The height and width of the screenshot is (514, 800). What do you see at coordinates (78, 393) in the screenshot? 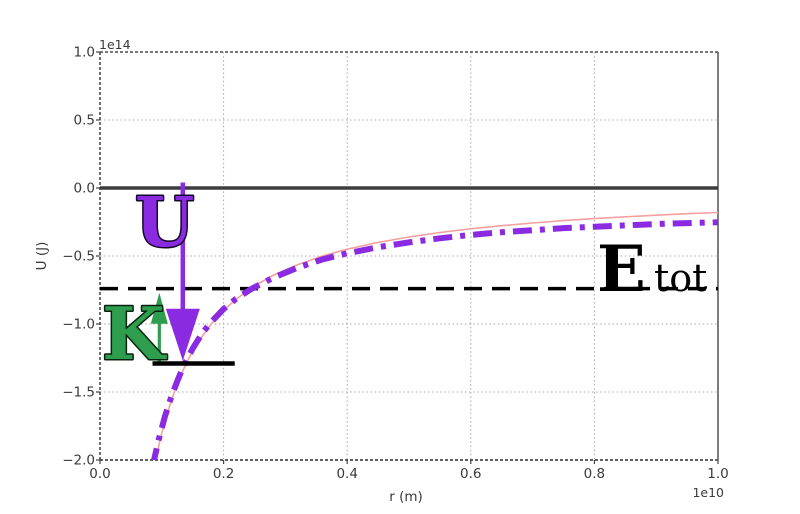
I see `y-tick-label: −1.5` at bounding box center [78, 393].